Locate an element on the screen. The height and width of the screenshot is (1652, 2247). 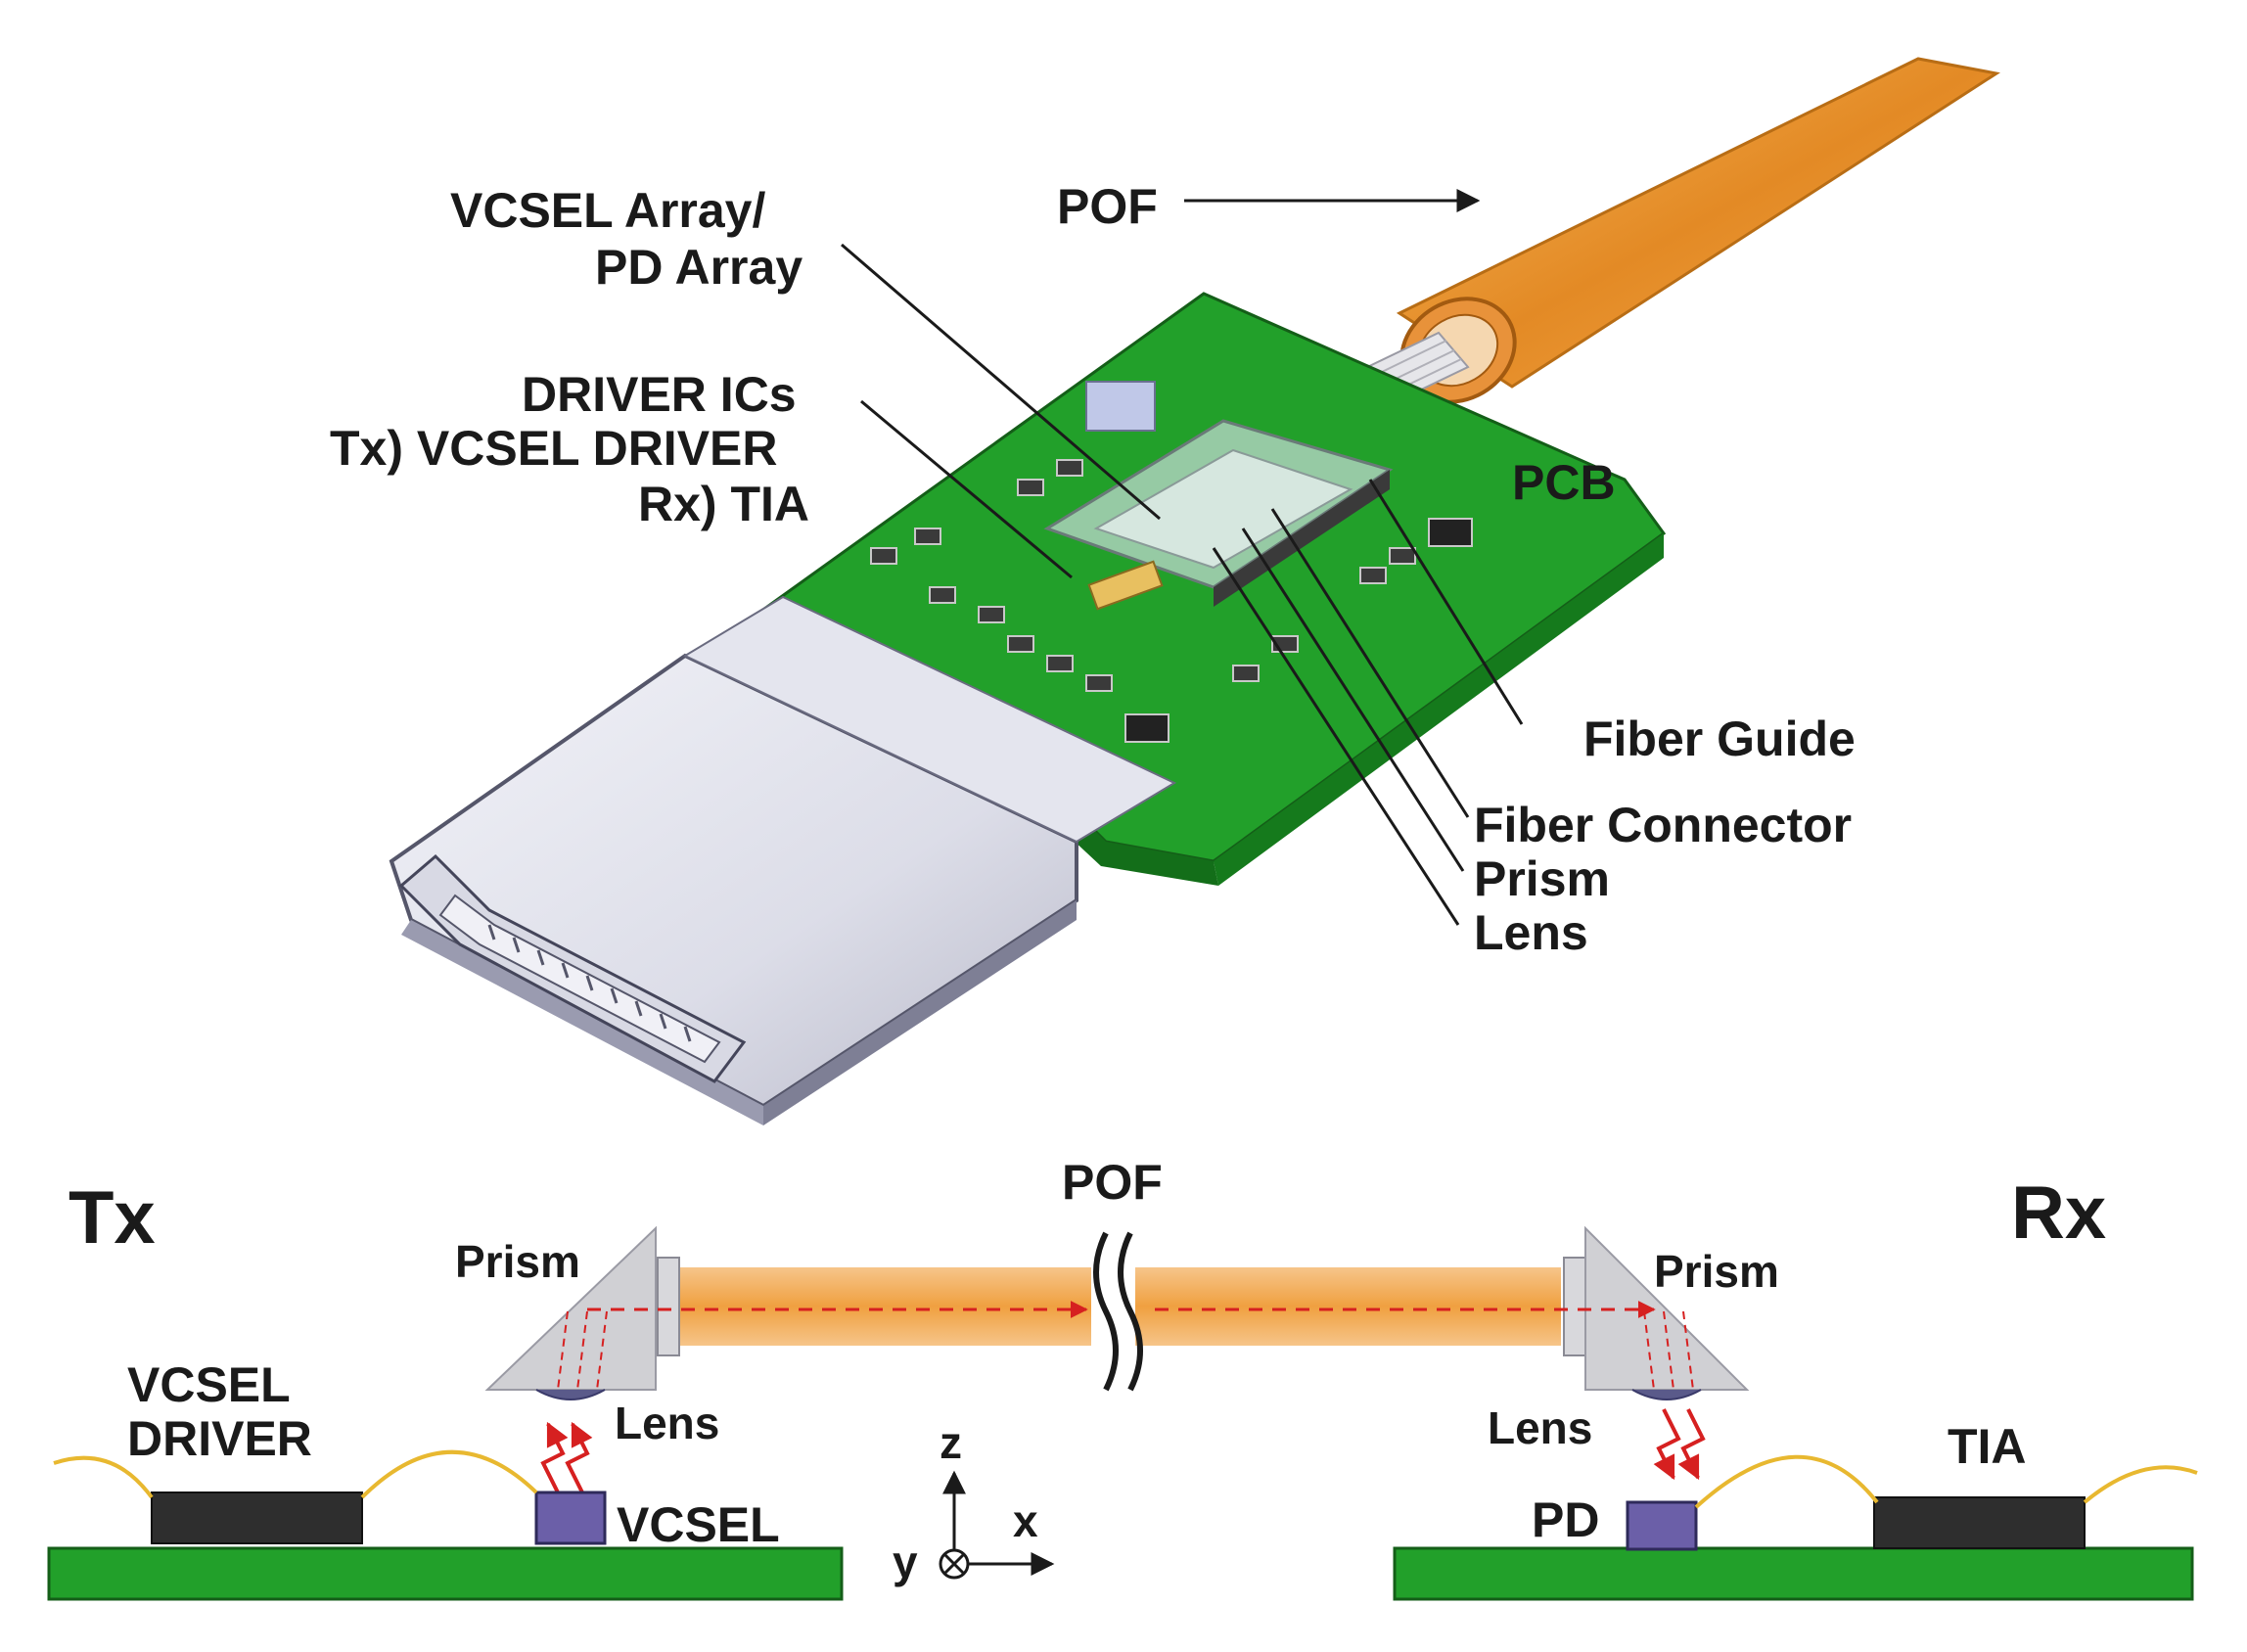
fiber-guide-leader is located at coordinates (1446, 602).